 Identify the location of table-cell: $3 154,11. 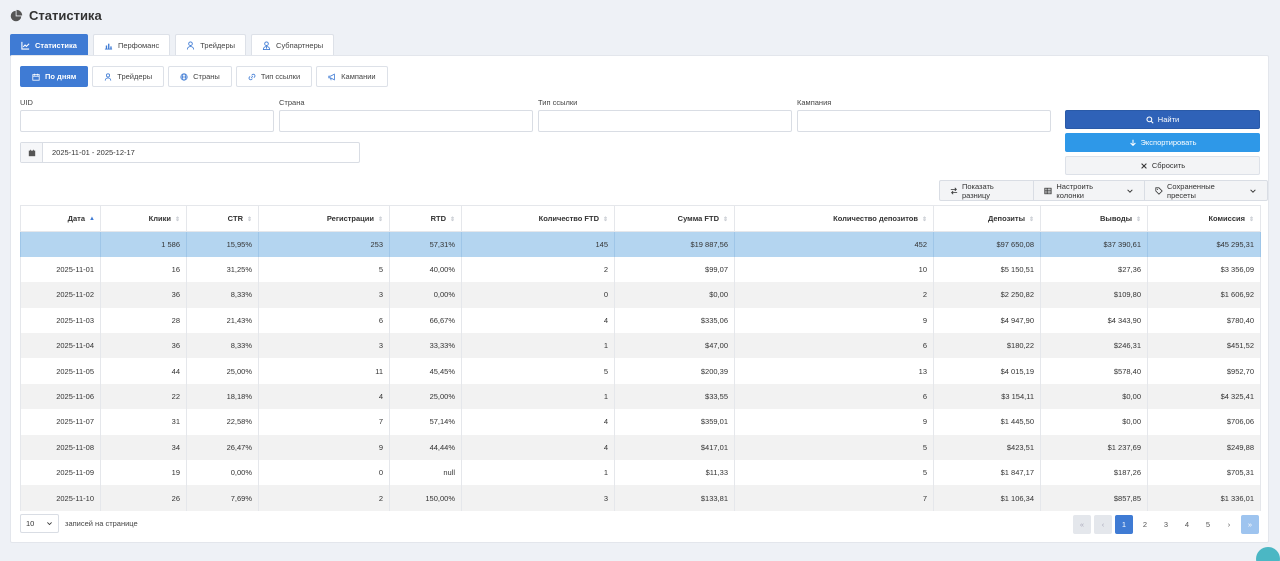
(987, 396).